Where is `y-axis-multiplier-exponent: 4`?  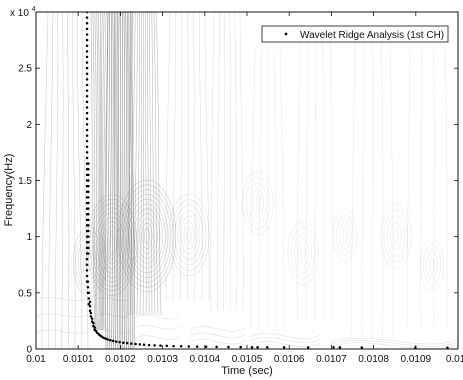 y-axis-multiplier-exponent: 4 is located at coordinates (34, 9).